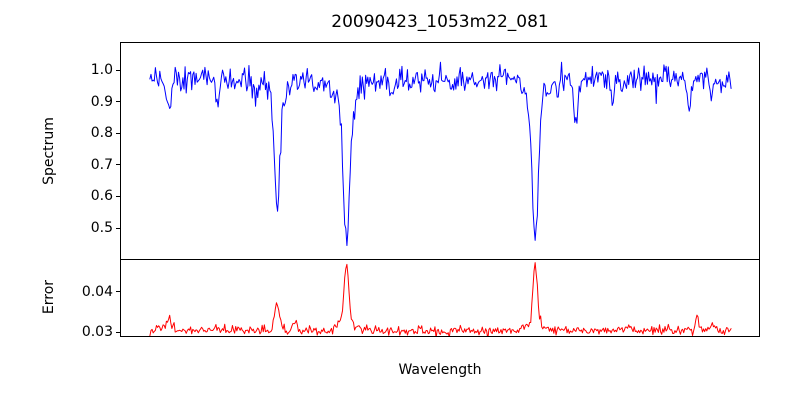 The width and height of the screenshot is (800, 400). What do you see at coordinates (101, 101) in the screenshot?
I see `spectrum-y-tick-label: 0.9` at bounding box center [101, 101].